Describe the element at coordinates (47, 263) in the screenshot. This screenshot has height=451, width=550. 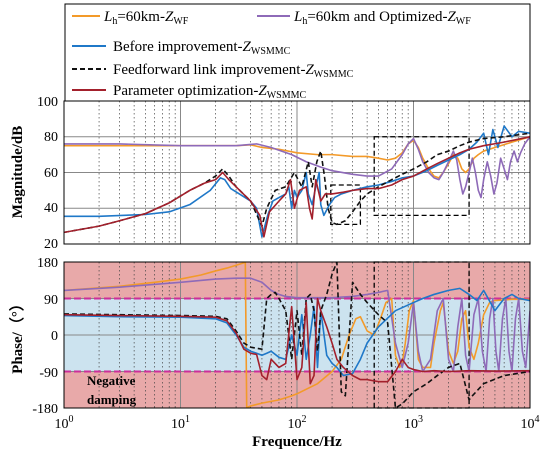
I see `phase-ytick-label: 180` at that location.